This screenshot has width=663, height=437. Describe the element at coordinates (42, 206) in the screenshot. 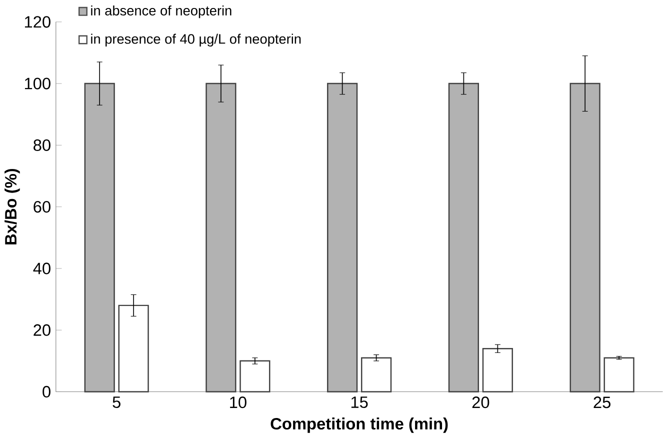

I see `y-tick-label: 60` at that location.